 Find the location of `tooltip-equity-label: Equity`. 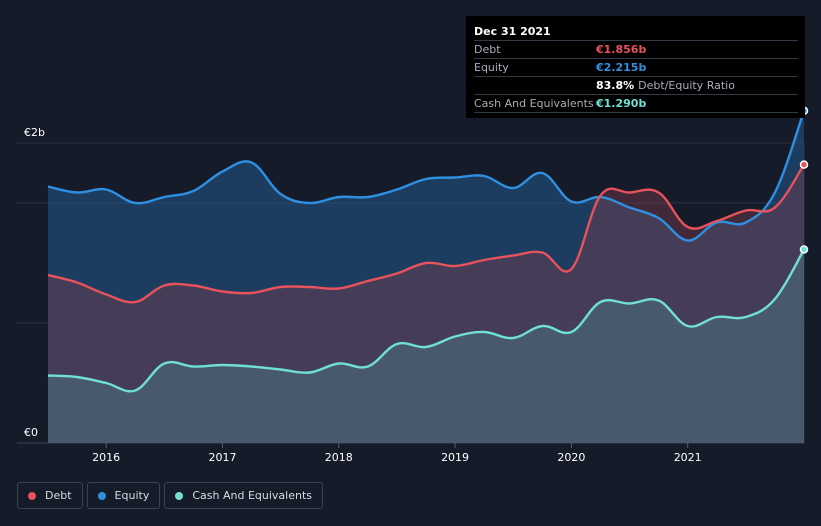

tooltip-equity-label: Equity is located at coordinates (491, 67).